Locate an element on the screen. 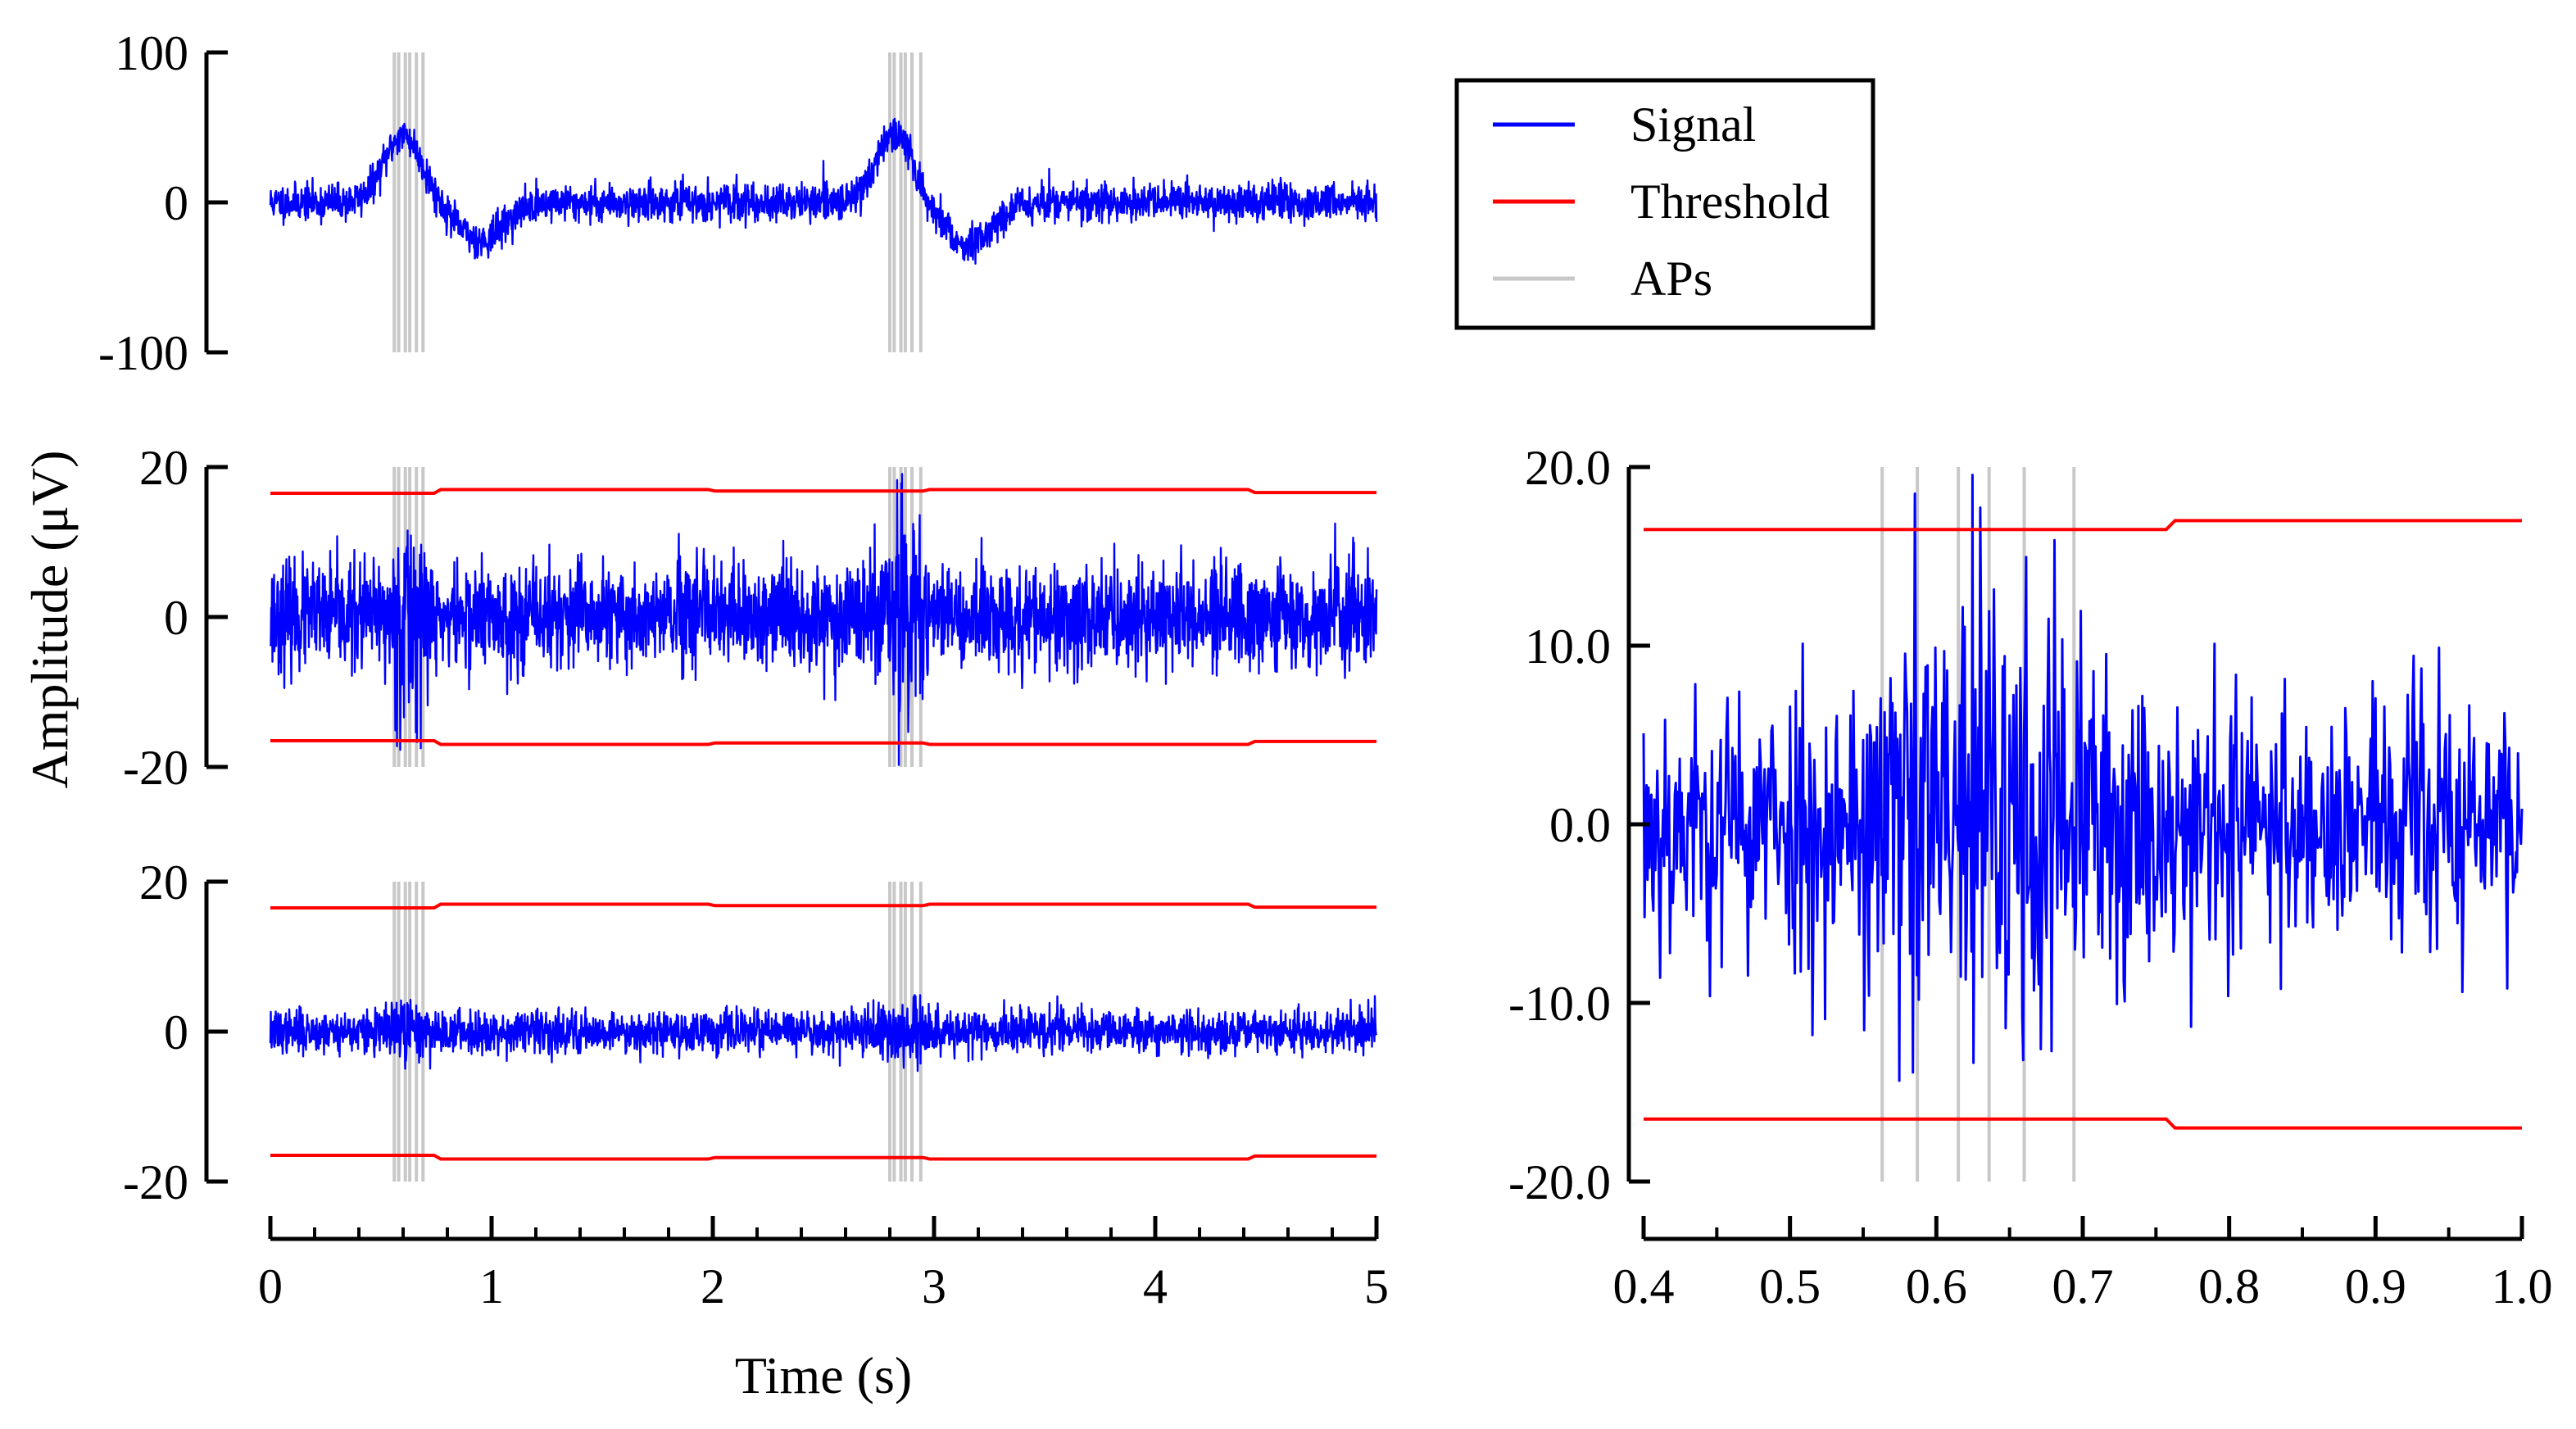  raw-signal-y-ticks: 100 0 -100 is located at coordinates (163, 203).